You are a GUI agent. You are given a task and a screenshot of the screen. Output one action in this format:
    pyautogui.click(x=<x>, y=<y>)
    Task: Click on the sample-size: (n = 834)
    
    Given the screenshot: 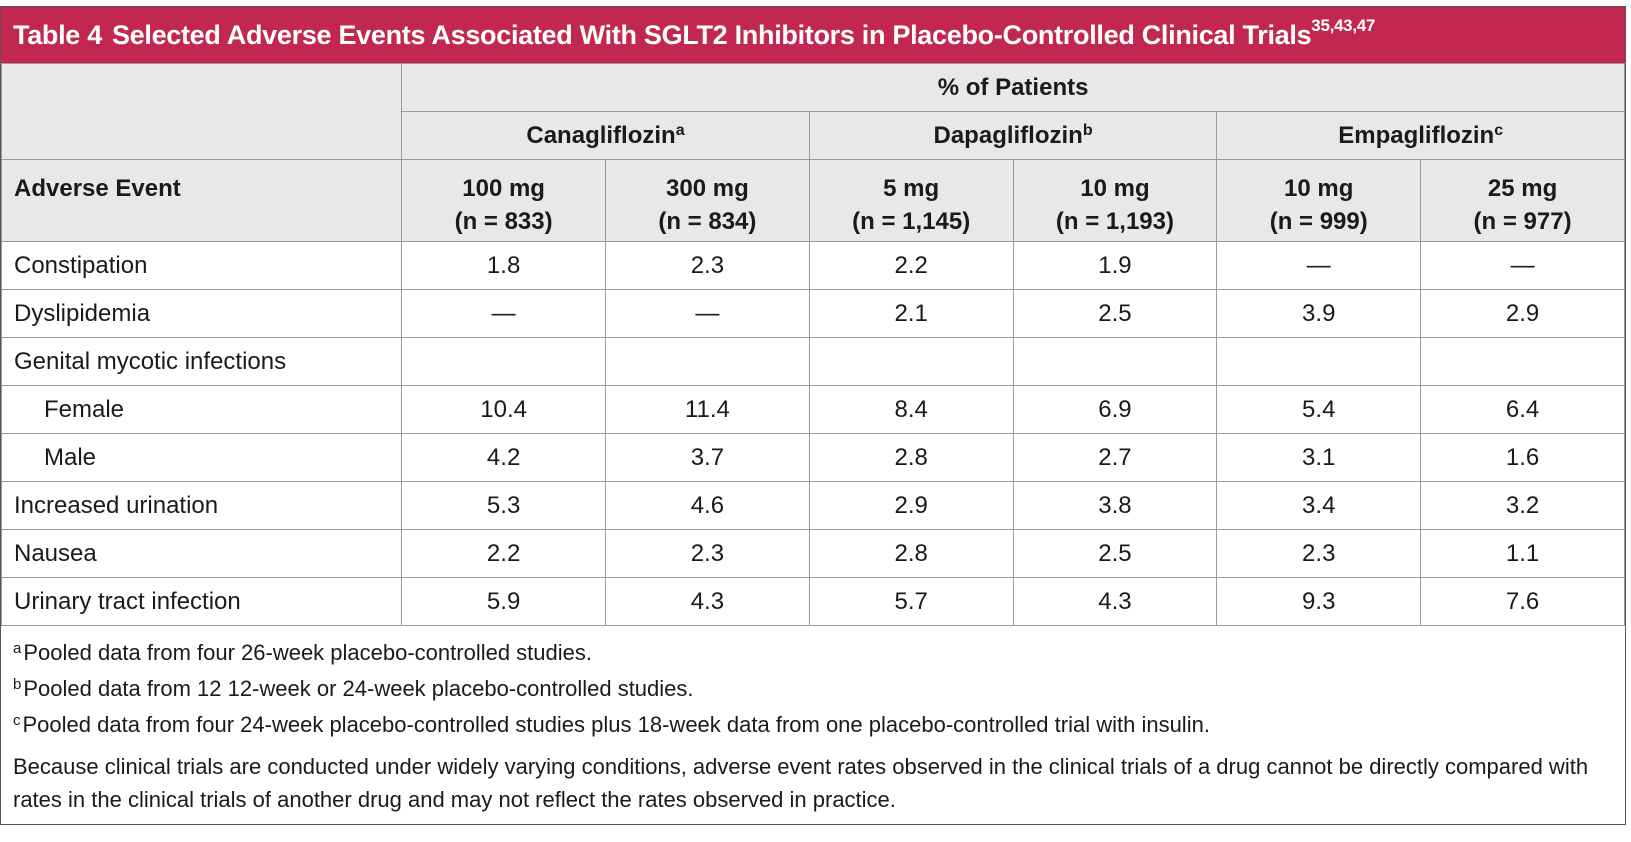 What is the action you would take?
    pyautogui.click(x=707, y=221)
    